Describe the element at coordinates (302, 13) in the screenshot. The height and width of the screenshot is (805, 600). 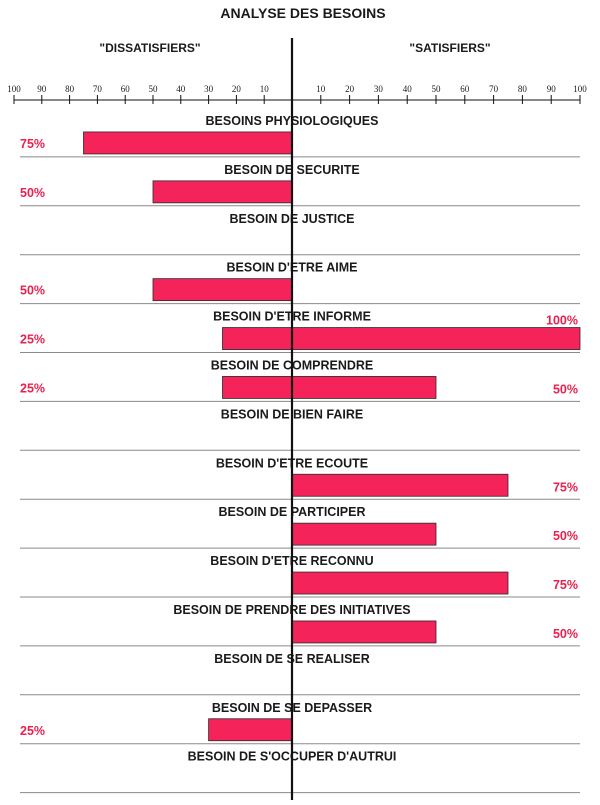
I see `chart-title: ANALYSE DES BESOINS` at that location.